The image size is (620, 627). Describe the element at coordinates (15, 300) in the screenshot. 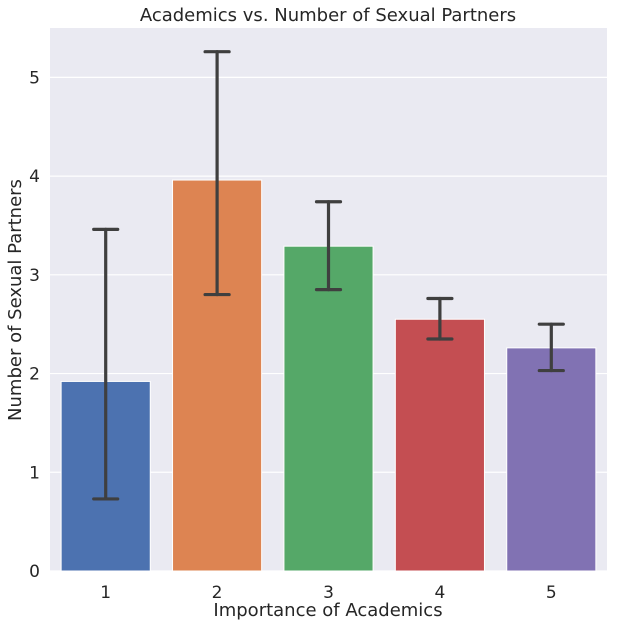

I see `y-axis-label: Number of Sexual Partners` at that location.